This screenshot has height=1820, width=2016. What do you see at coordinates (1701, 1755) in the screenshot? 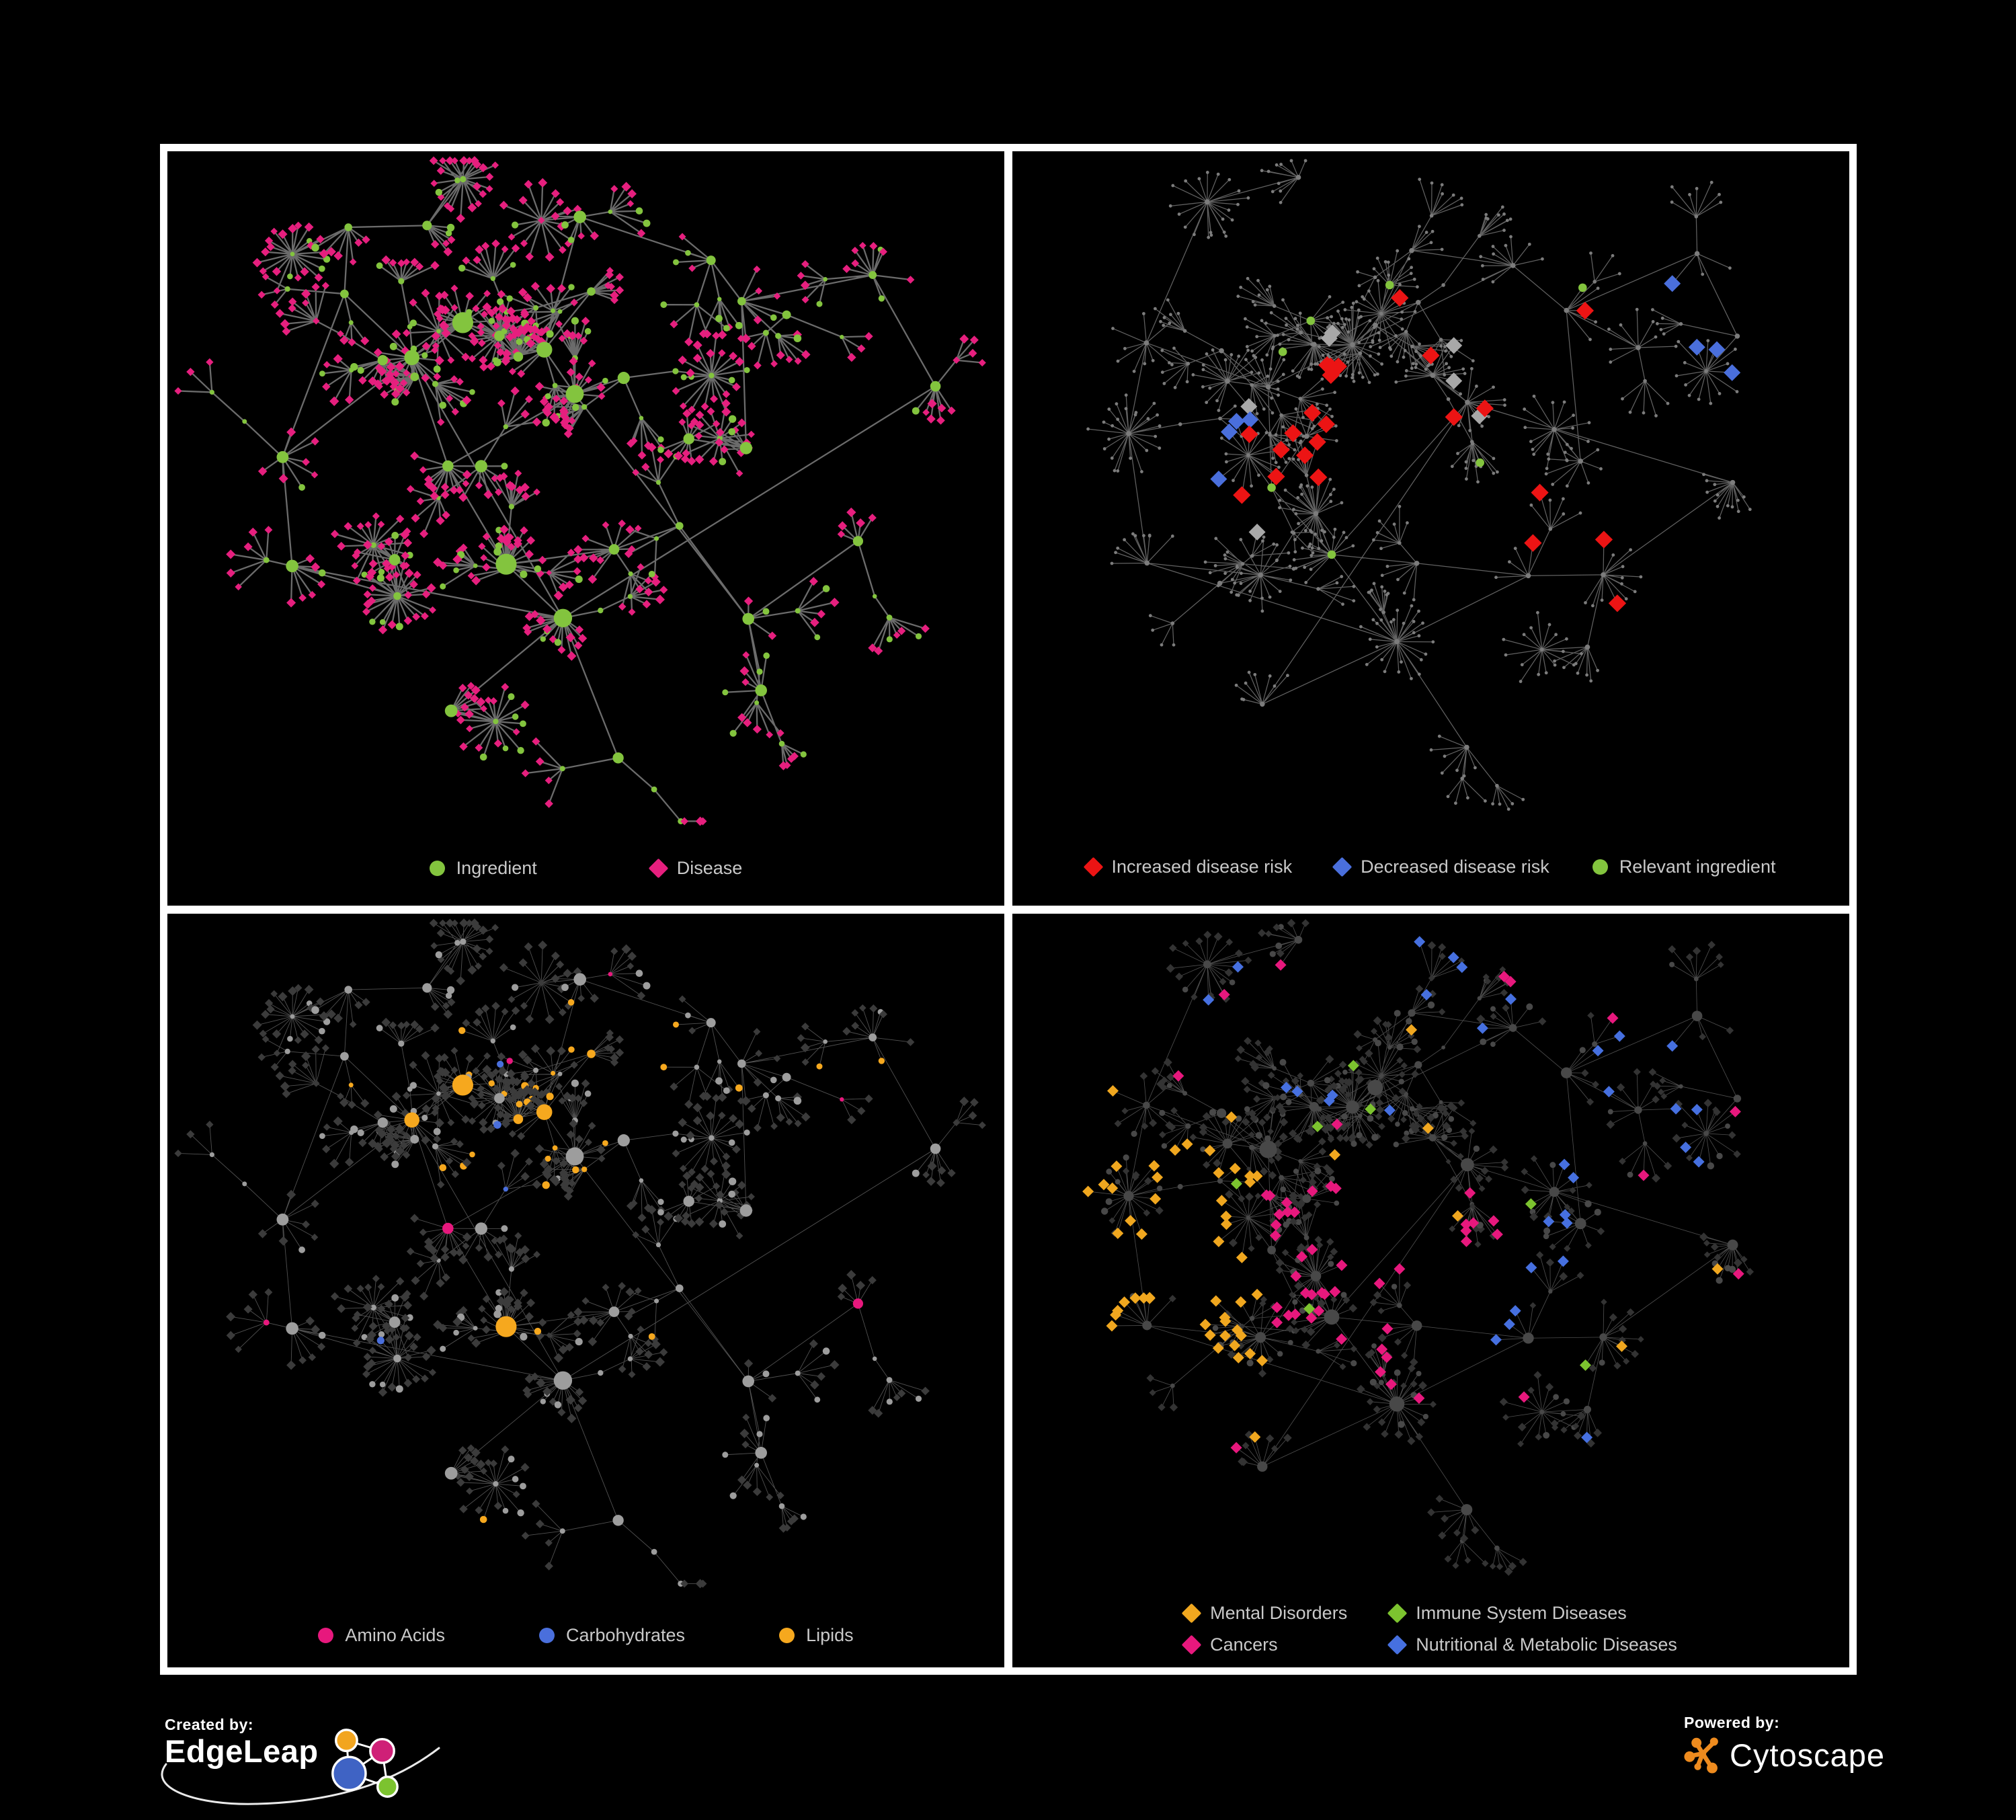
I see `cytoscape-logo-icon` at bounding box center [1701, 1755].